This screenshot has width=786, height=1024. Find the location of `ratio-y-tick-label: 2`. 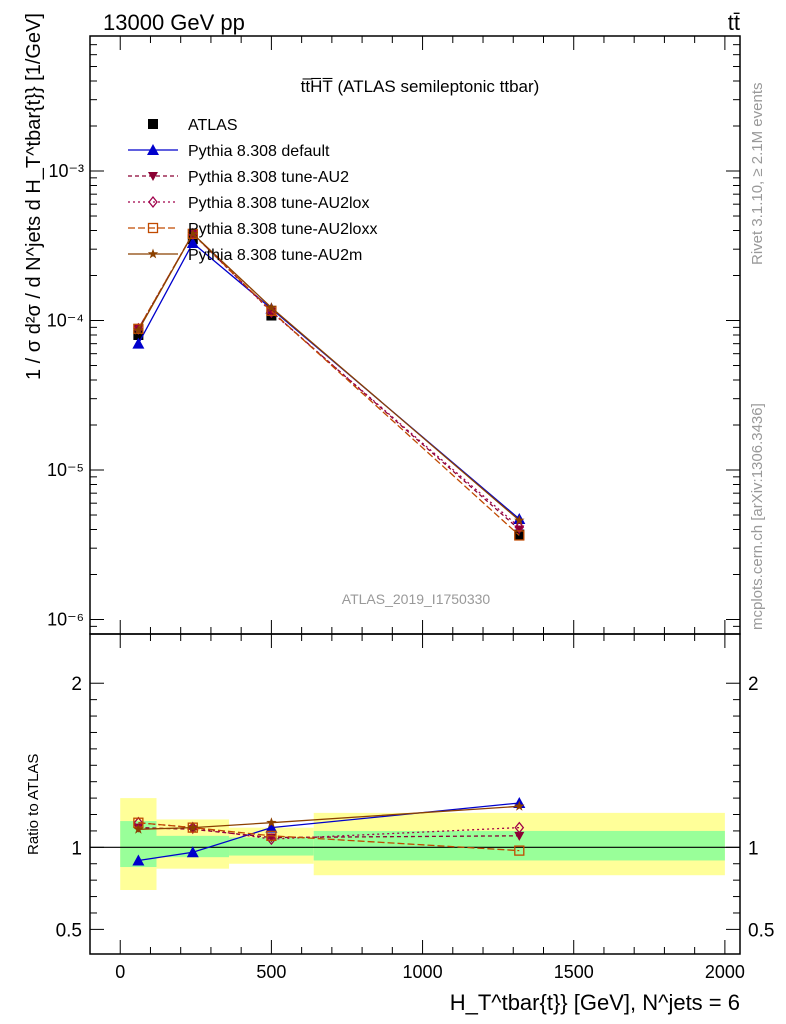

ratio-y-tick-label: 2 is located at coordinates (76, 684).